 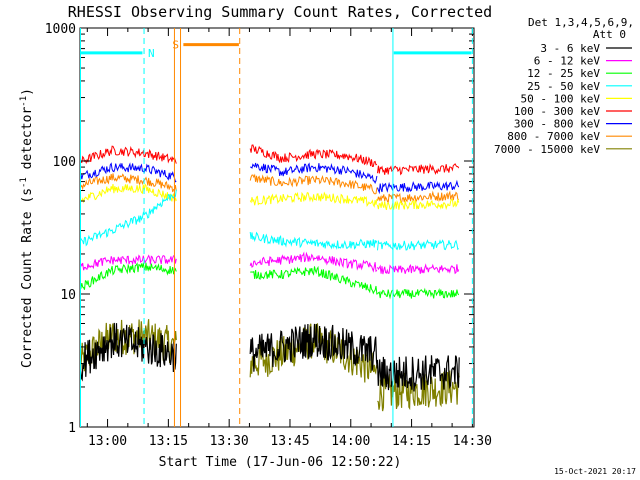 What do you see at coordinates (72, 428) in the screenshot?
I see `y-tick-label: 1` at bounding box center [72, 428].